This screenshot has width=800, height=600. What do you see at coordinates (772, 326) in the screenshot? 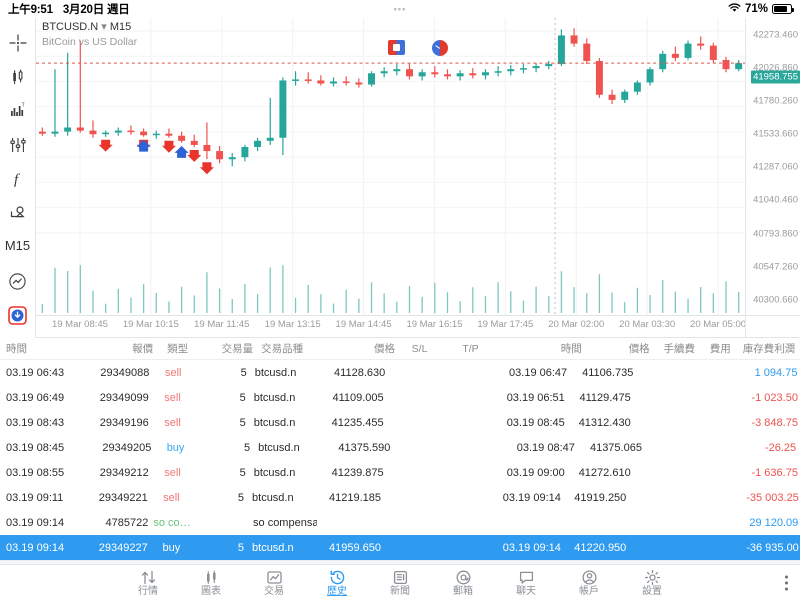
I see `axis-corner` at bounding box center [772, 326].